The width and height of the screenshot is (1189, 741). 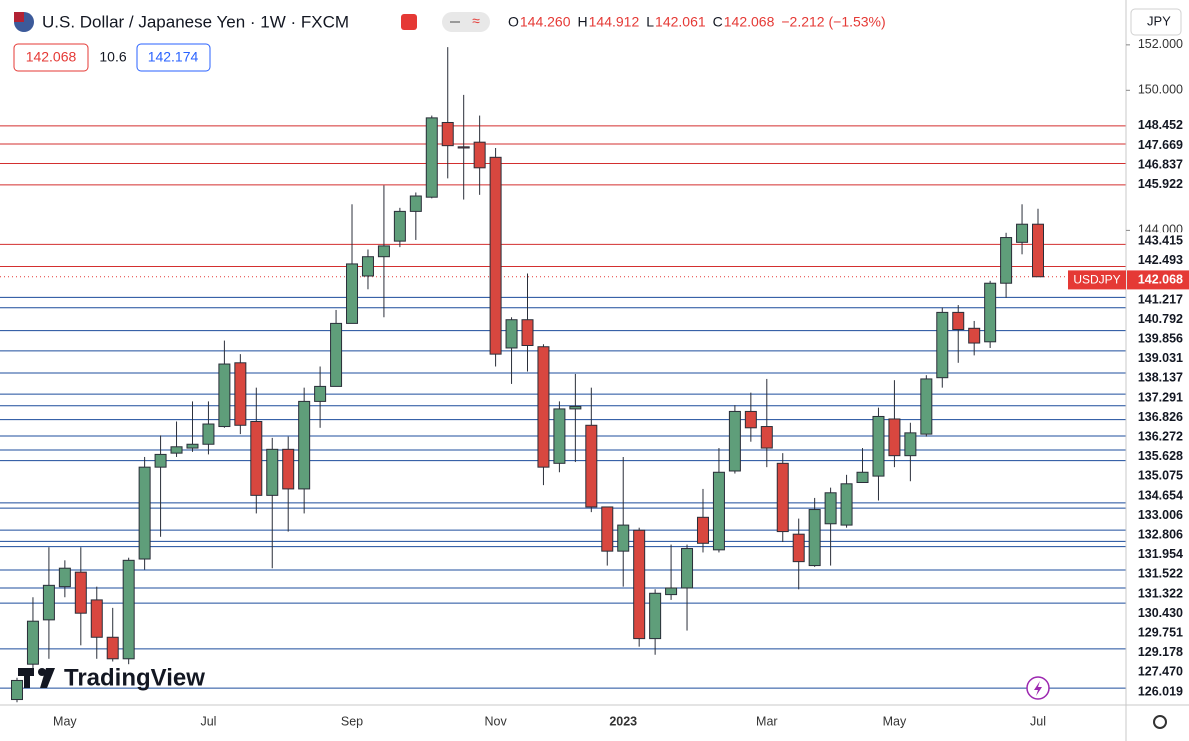 I want to click on level-label: 148.452, so click(x=1160, y=125).